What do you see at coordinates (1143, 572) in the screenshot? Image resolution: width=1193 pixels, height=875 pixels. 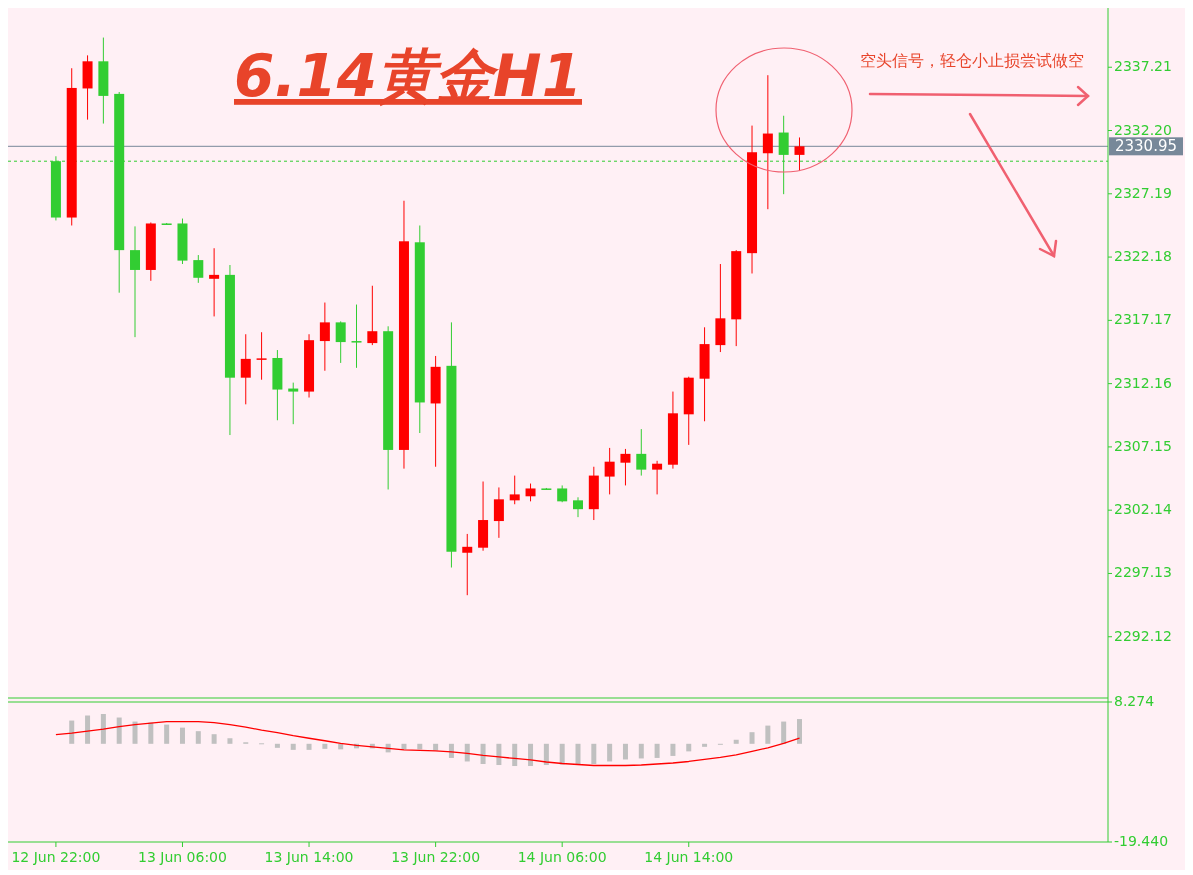 I see `y-tick-label: 2297.13` at bounding box center [1143, 572].